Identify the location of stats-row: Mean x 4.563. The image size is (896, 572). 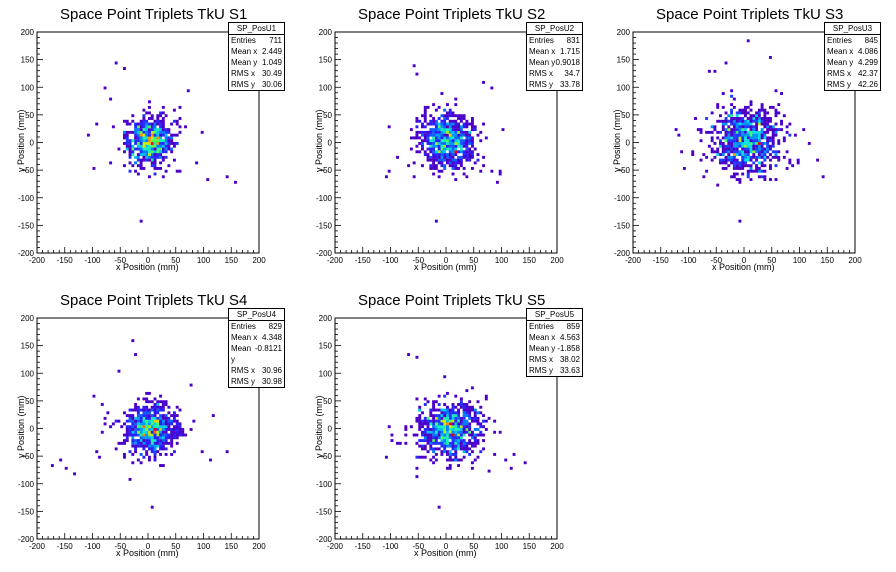
(554, 337).